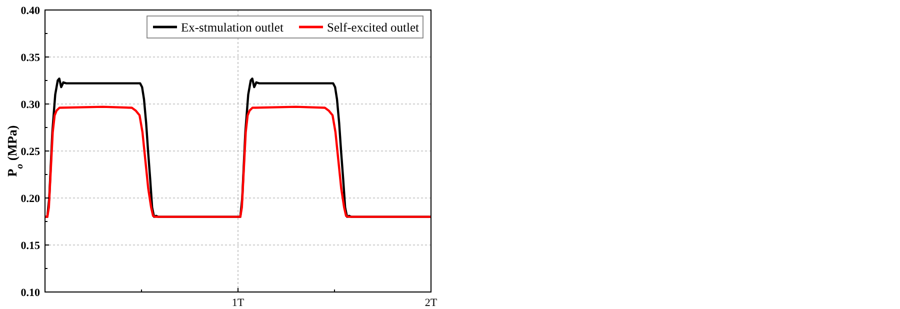  What do you see at coordinates (30, 292) in the screenshot?
I see `y-tick-label: 0.10` at bounding box center [30, 292].